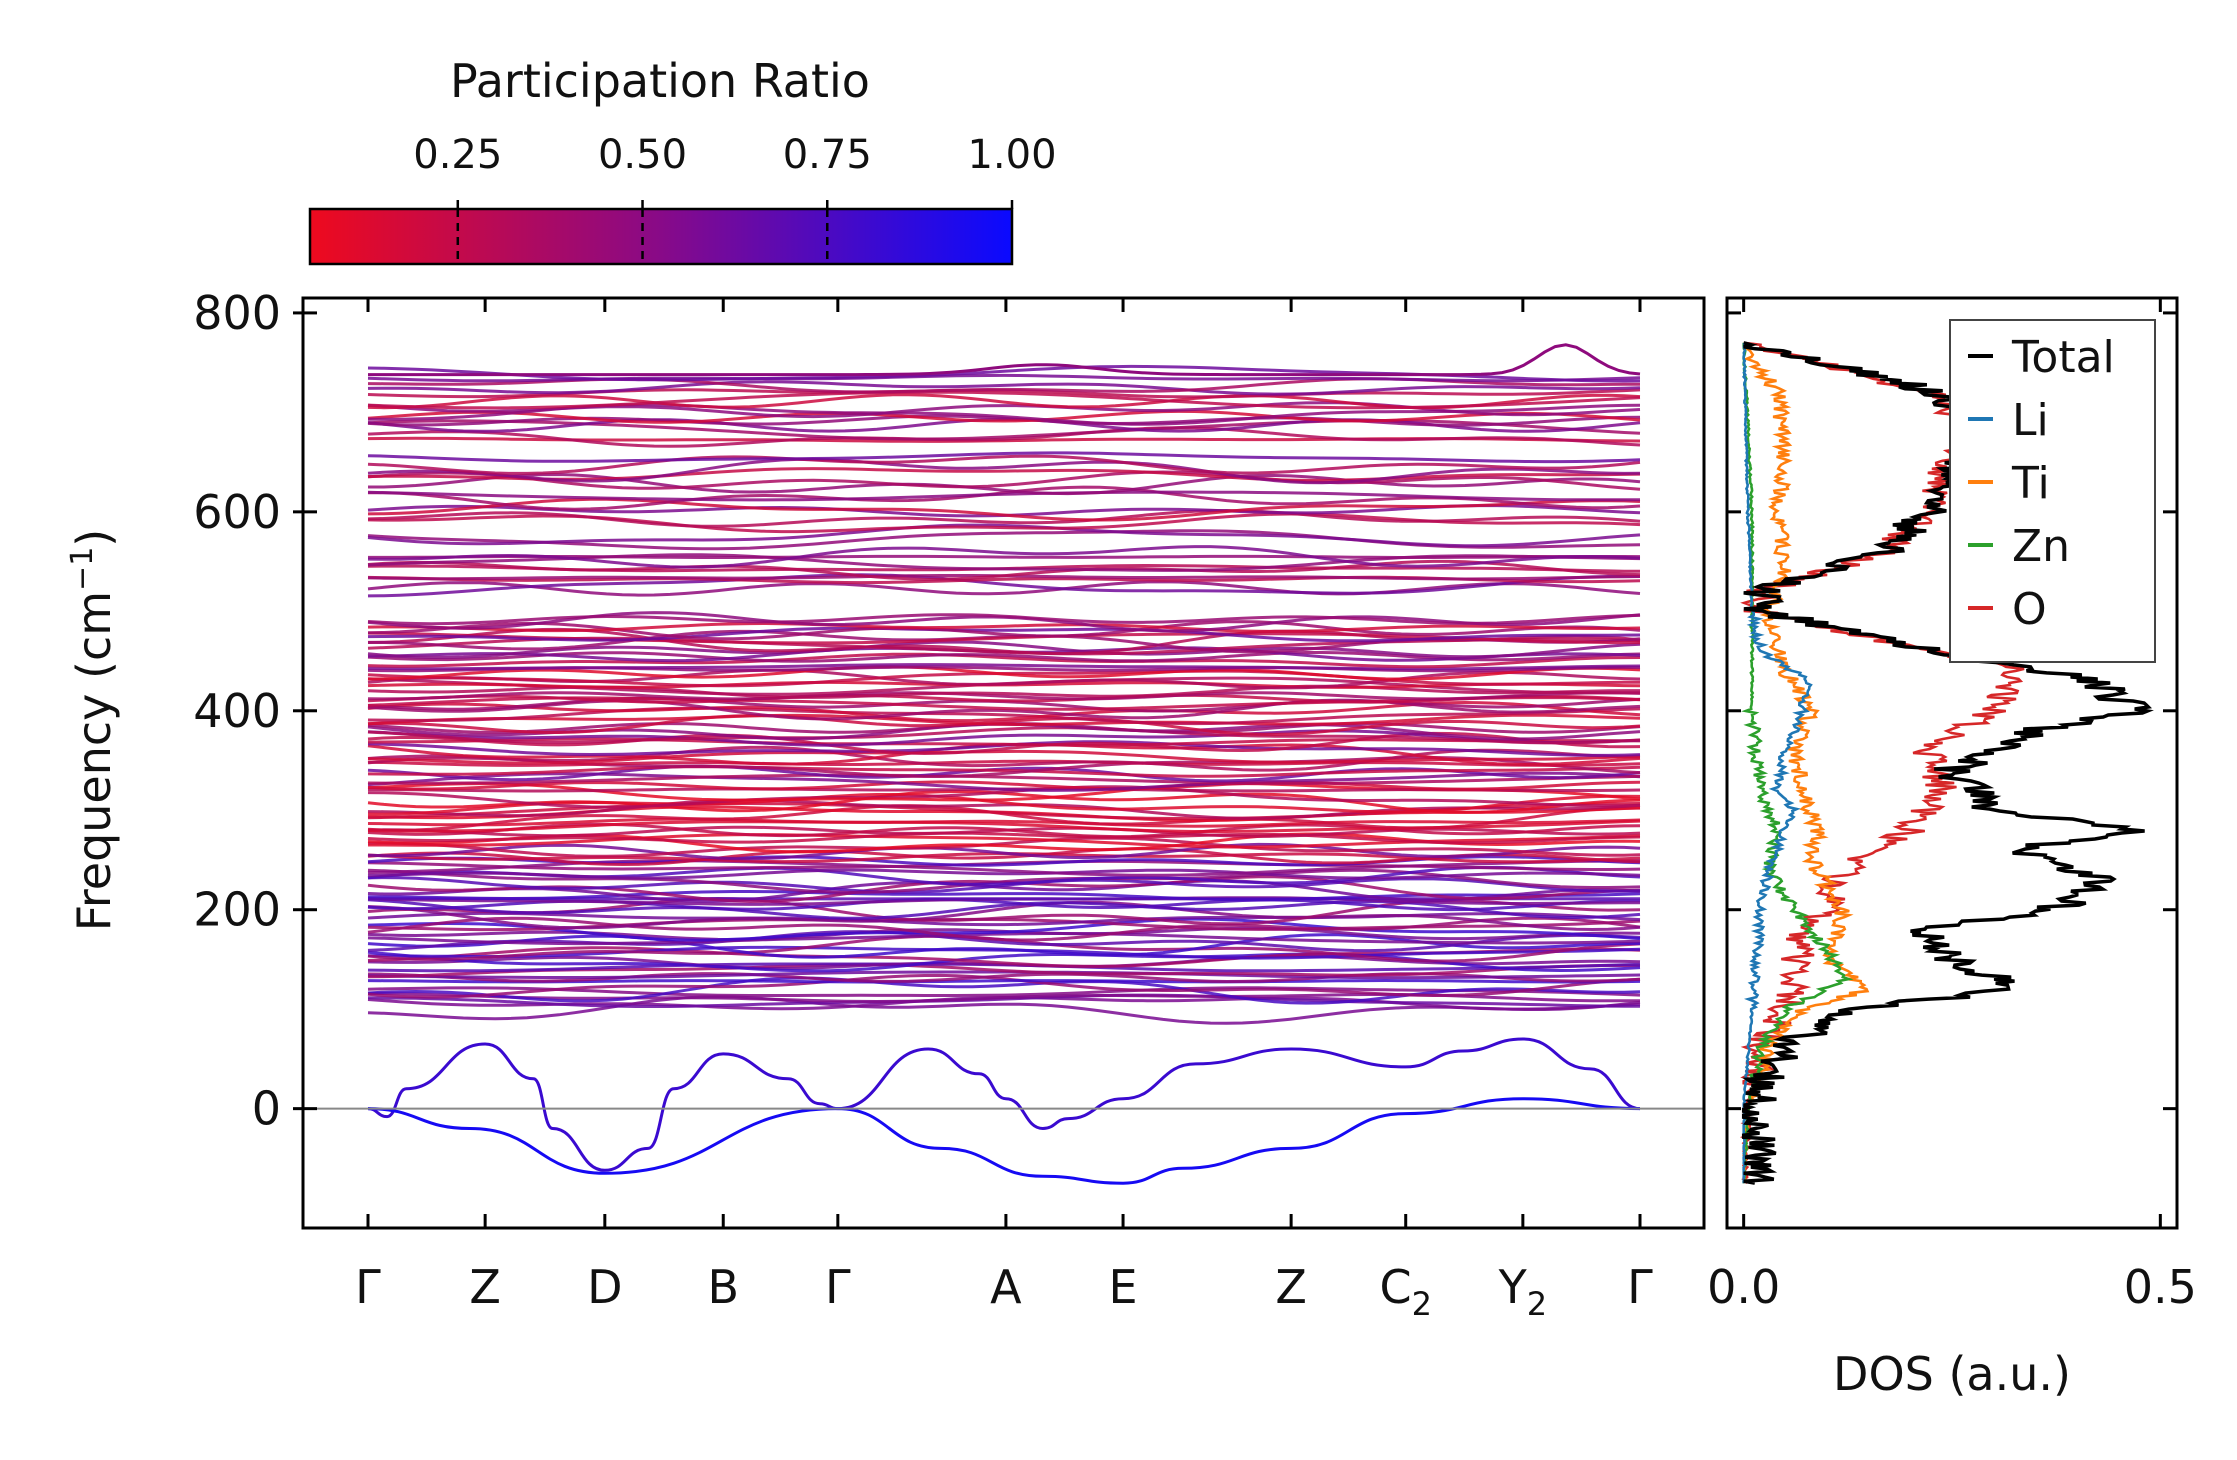  I want to click on y-tick-label: 800, so click(237, 313).